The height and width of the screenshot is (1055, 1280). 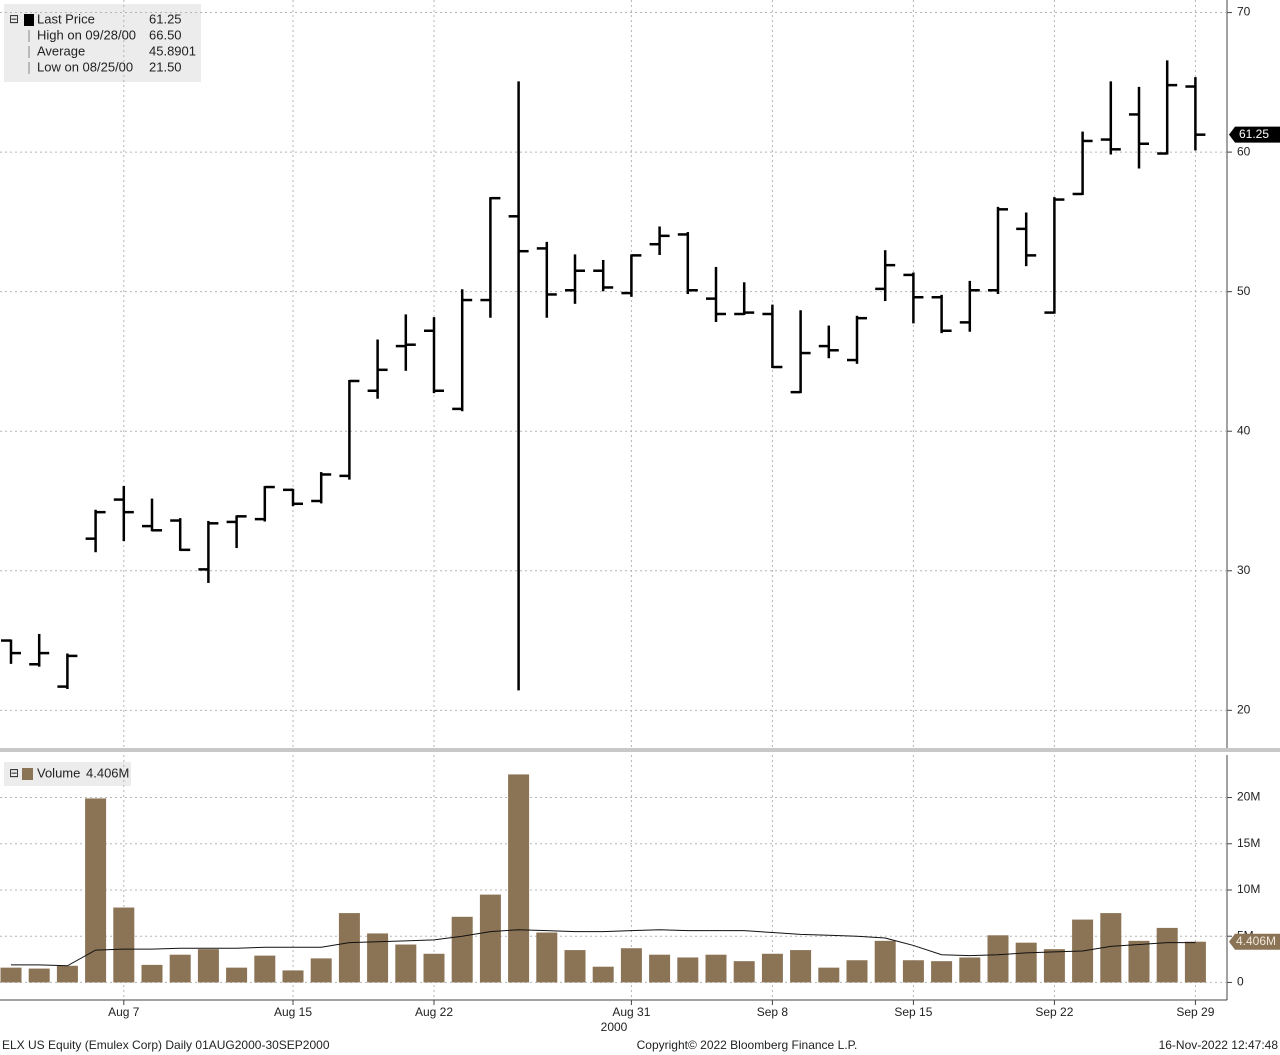 What do you see at coordinates (1248, 797) in the screenshot?
I see `y-tick-label: 20M` at bounding box center [1248, 797].